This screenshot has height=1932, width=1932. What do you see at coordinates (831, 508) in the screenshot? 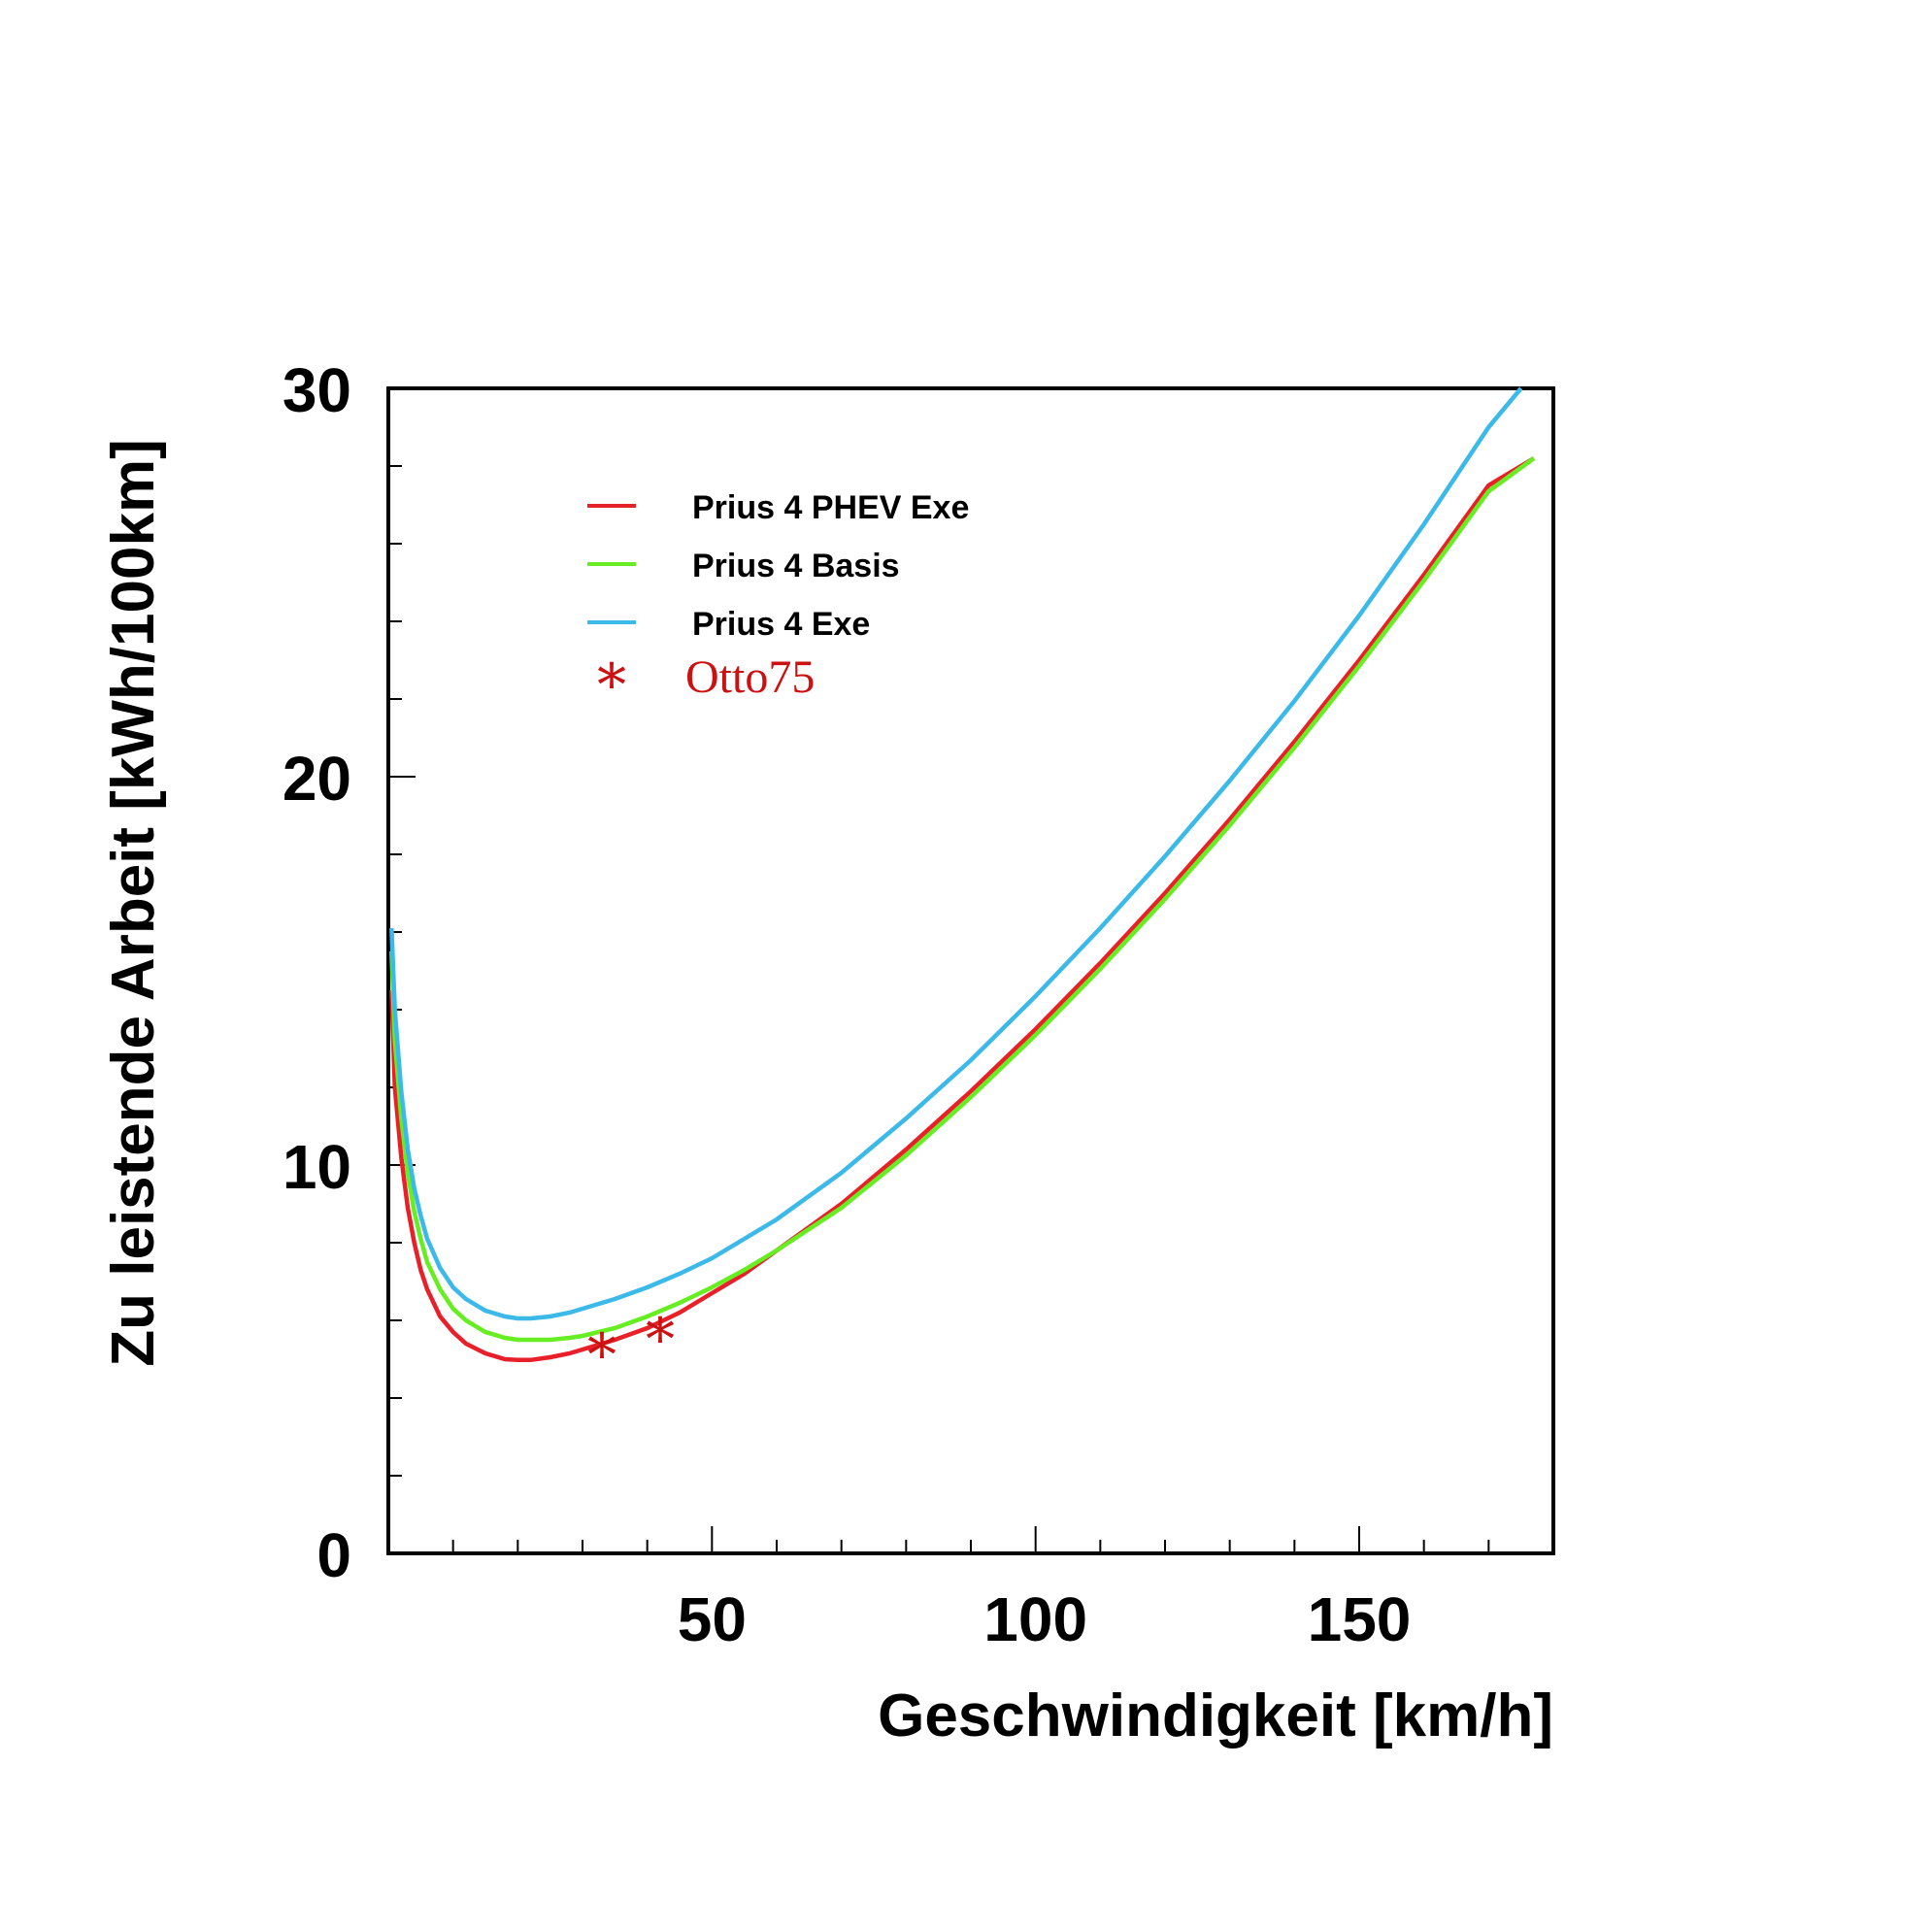
I see `legend-label-prius-4-phev-exe: Prius 4 PHEV Exe` at bounding box center [831, 508].